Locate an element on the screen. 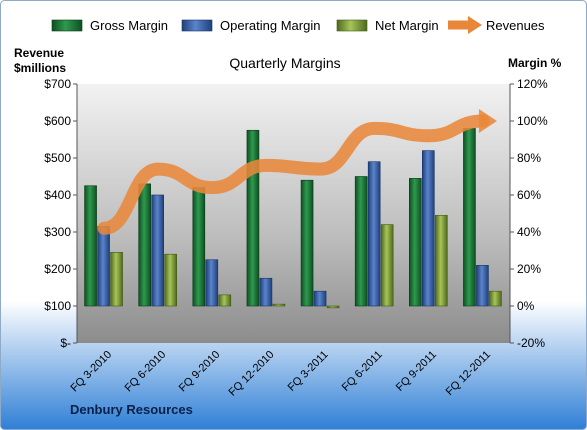 The width and height of the screenshot is (587, 430). right-tick-label: 0% is located at coordinates (526, 306).